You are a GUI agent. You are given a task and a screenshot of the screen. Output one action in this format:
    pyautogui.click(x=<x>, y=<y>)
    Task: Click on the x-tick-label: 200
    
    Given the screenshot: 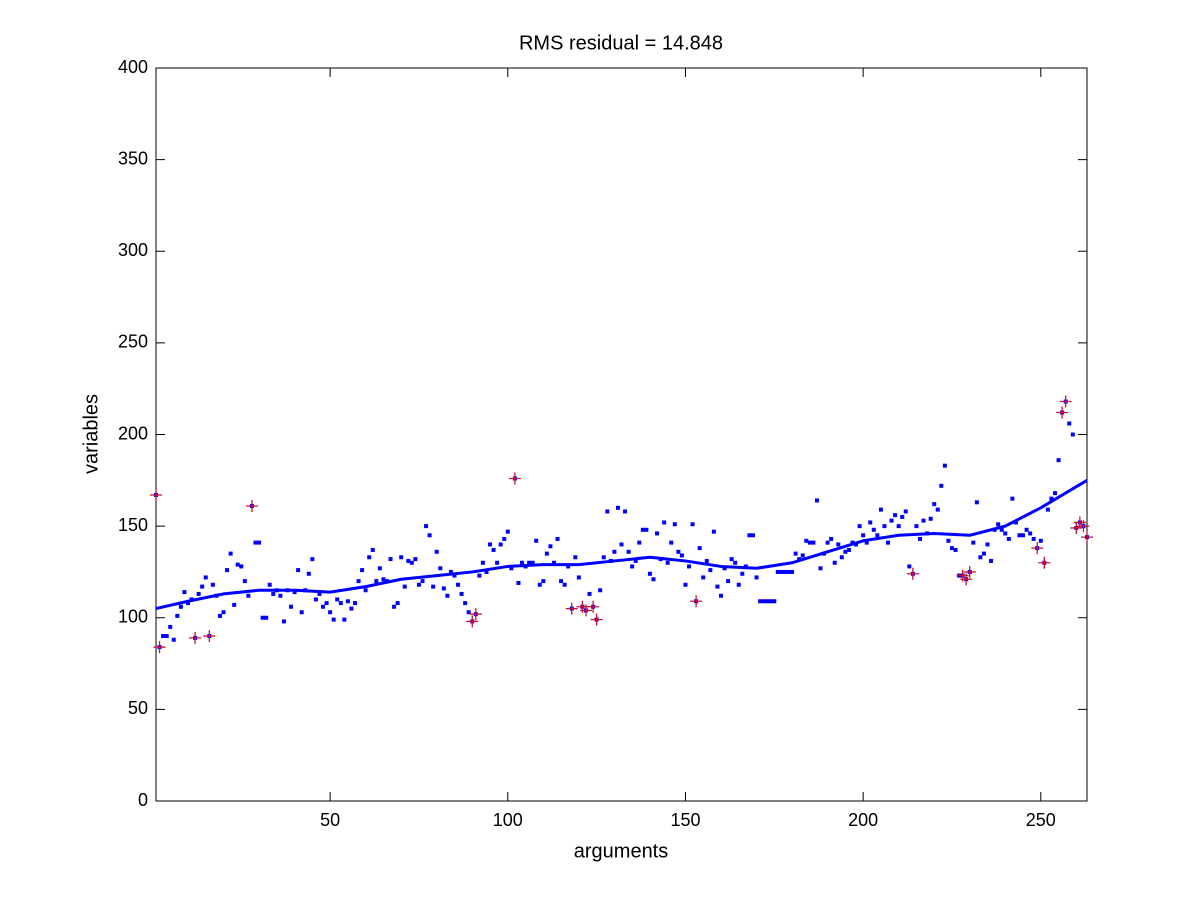 What is the action you would take?
    pyautogui.click(x=863, y=820)
    